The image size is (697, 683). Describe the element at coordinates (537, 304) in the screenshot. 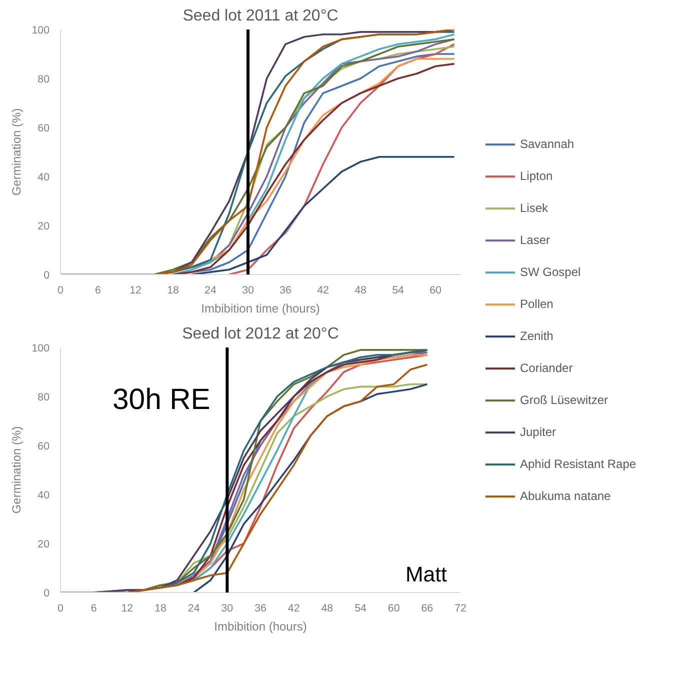

I see `legend-label: Pollen` at that location.